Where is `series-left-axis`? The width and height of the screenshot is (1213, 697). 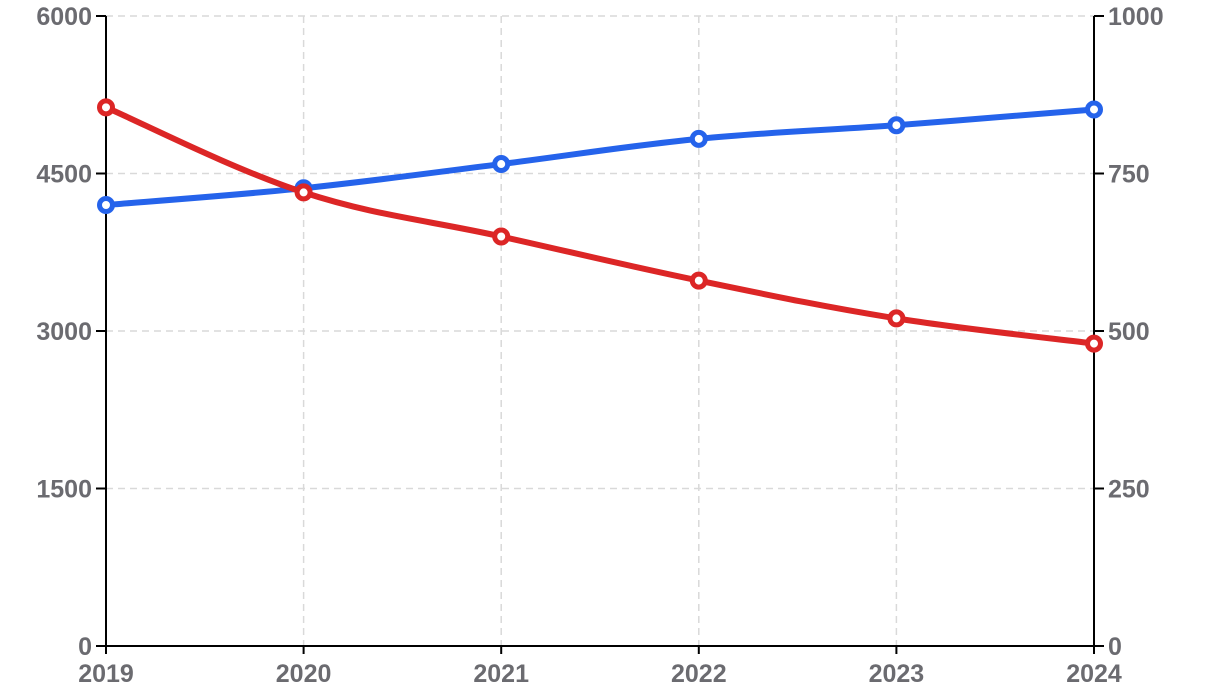
series-left-axis is located at coordinates (600, 157).